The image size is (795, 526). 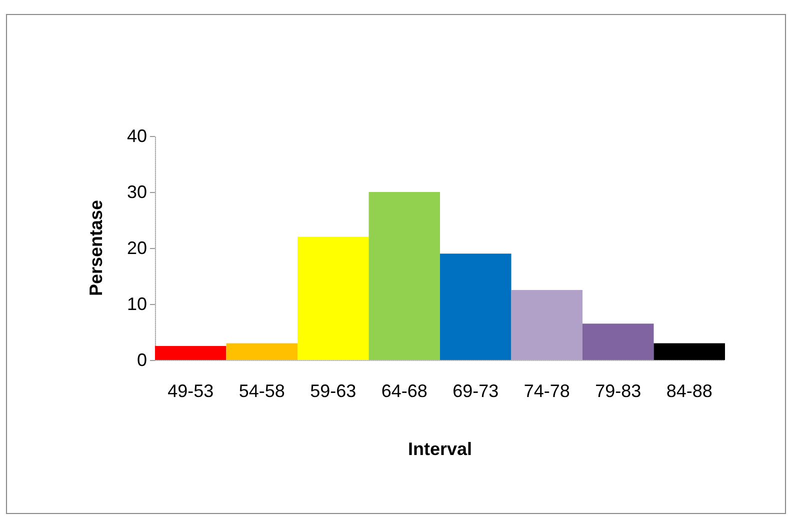 I want to click on x-tick-label: 54-58, so click(x=261, y=391).